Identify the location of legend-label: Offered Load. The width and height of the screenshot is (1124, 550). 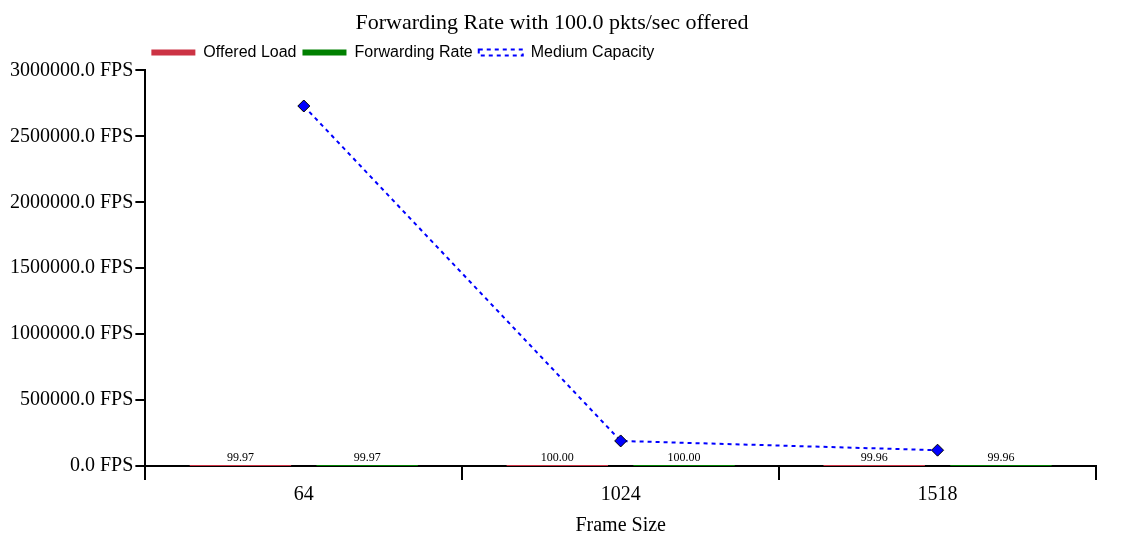
(250, 51).